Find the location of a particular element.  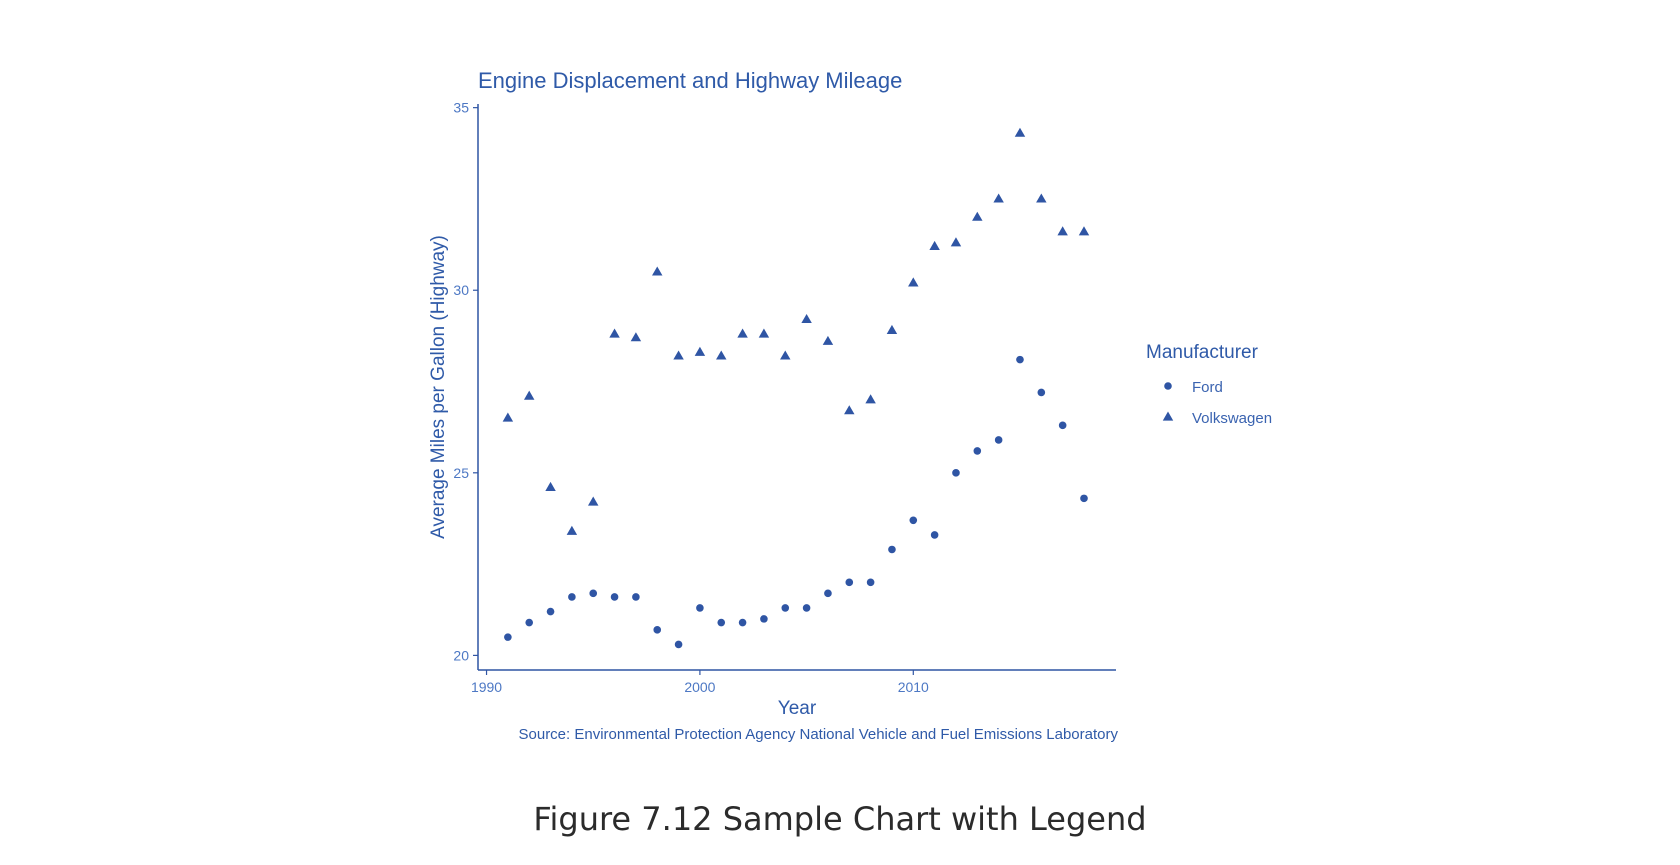

y-axis-label: Average Miles per Gallon (Highway) is located at coordinates (438, 387).